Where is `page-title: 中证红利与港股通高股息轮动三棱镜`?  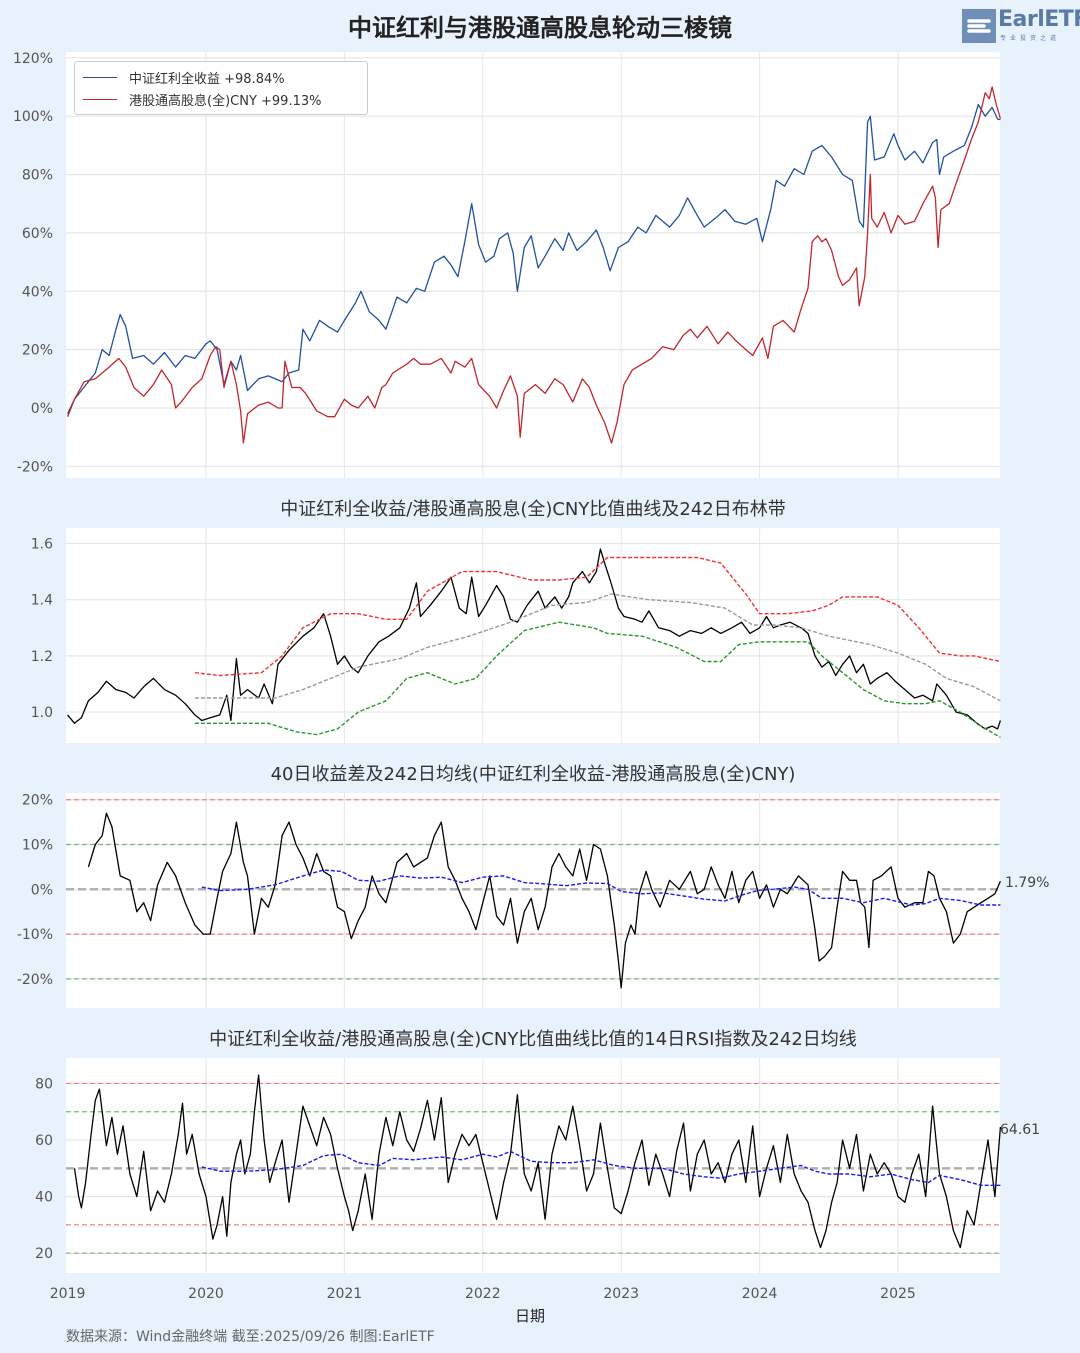 page-title: 中证红利与港股通高股息轮动三棱镜 is located at coordinates (540, 28).